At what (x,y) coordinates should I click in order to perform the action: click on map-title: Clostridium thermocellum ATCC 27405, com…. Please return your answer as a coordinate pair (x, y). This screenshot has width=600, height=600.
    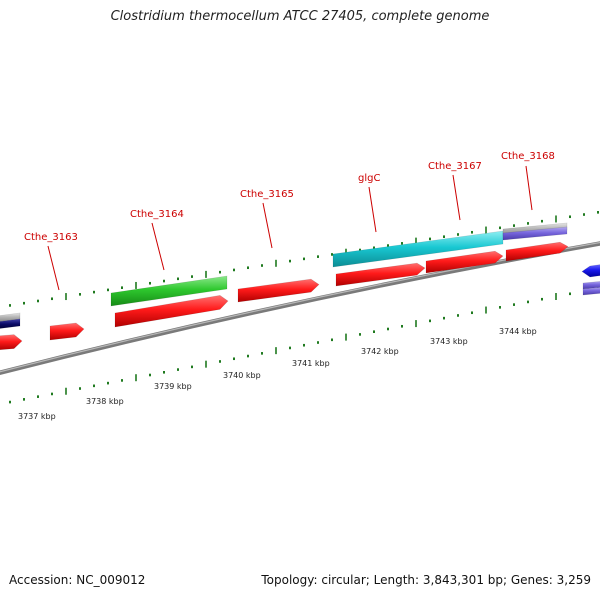
    Looking at the image, I should click on (300, 16).